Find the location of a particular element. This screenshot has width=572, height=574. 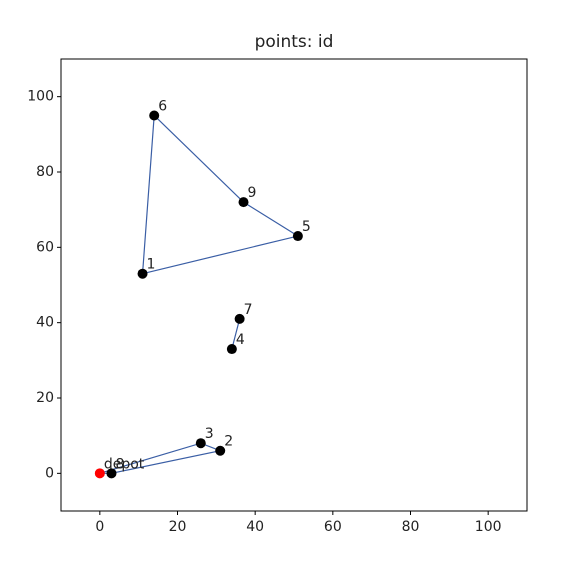

point-label: 2 is located at coordinates (228, 442).